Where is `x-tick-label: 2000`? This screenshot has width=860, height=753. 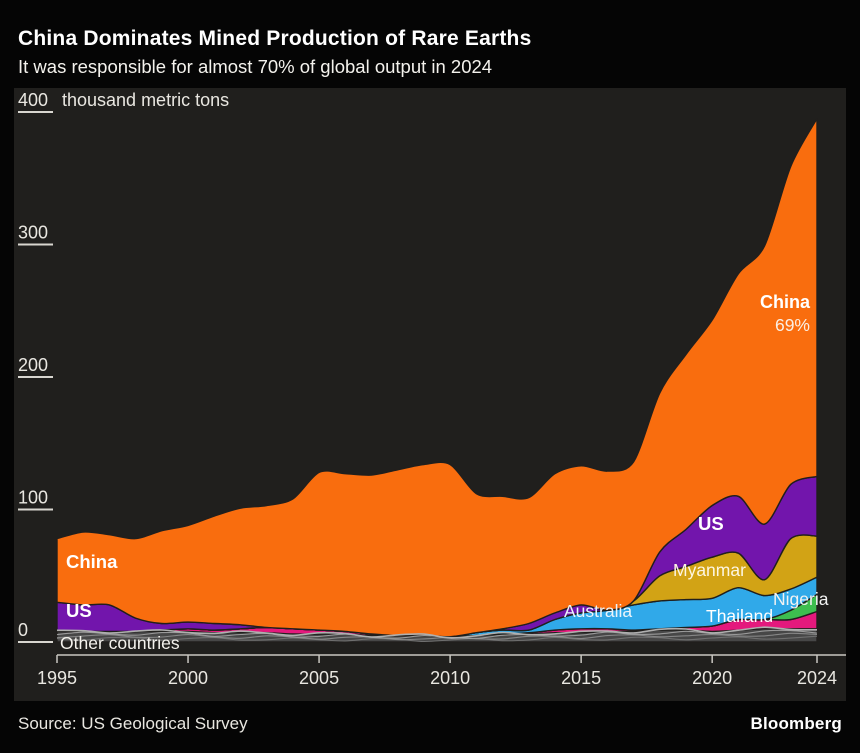 x-tick-label: 2000 is located at coordinates (188, 678).